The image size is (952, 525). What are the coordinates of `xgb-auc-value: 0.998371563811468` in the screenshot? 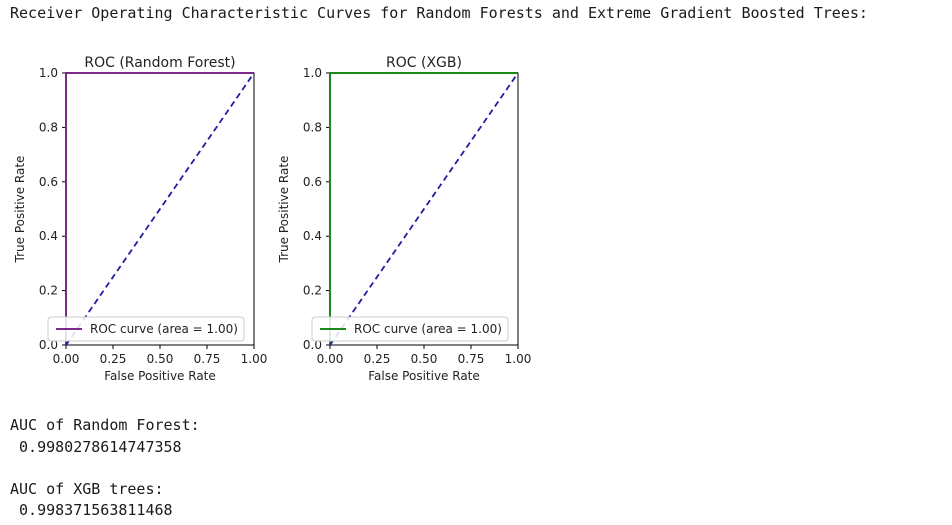 It's located at (91, 510).